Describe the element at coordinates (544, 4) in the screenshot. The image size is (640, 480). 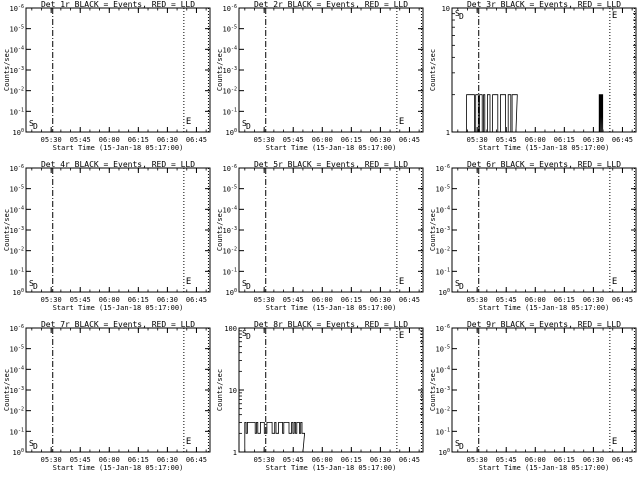
I see `panel-title: Det 3r BLACK = Events, RED = LLD` at that location.